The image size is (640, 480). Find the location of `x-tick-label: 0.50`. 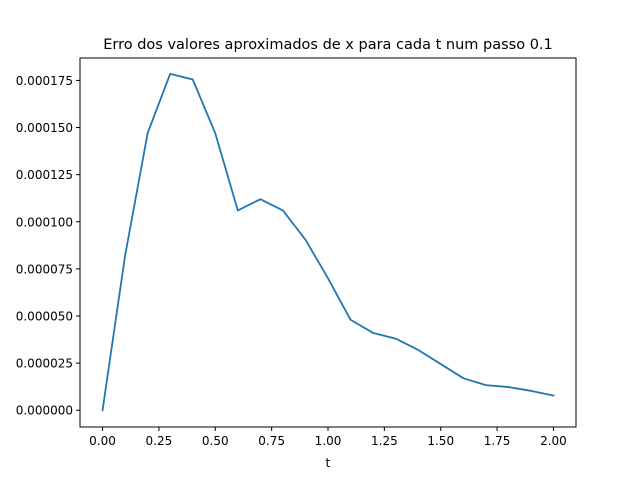

x-tick-label: 0.50 is located at coordinates (215, 441).